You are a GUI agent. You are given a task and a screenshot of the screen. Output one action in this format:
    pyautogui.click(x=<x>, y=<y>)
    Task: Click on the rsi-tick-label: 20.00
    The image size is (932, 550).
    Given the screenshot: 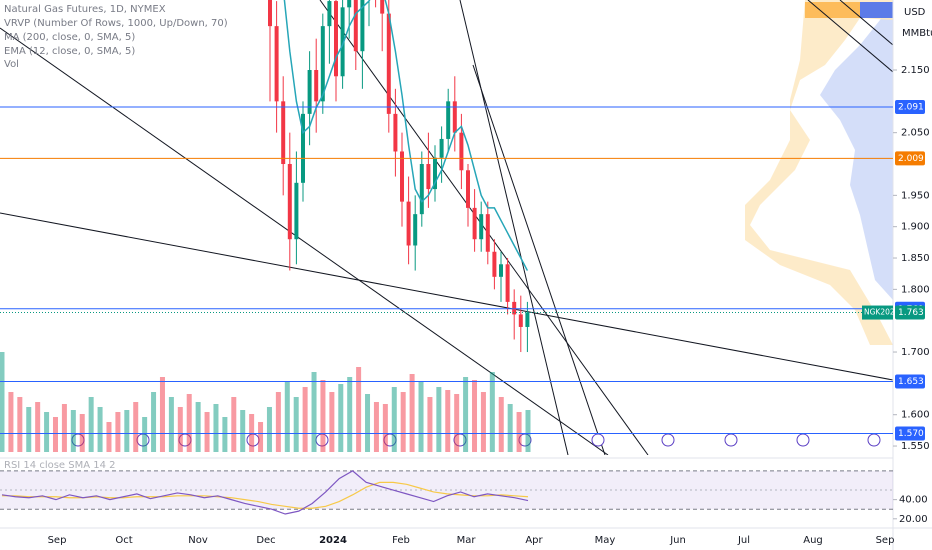 What is the action you would take?
    pyautogui.click(x=913, y=519)
    